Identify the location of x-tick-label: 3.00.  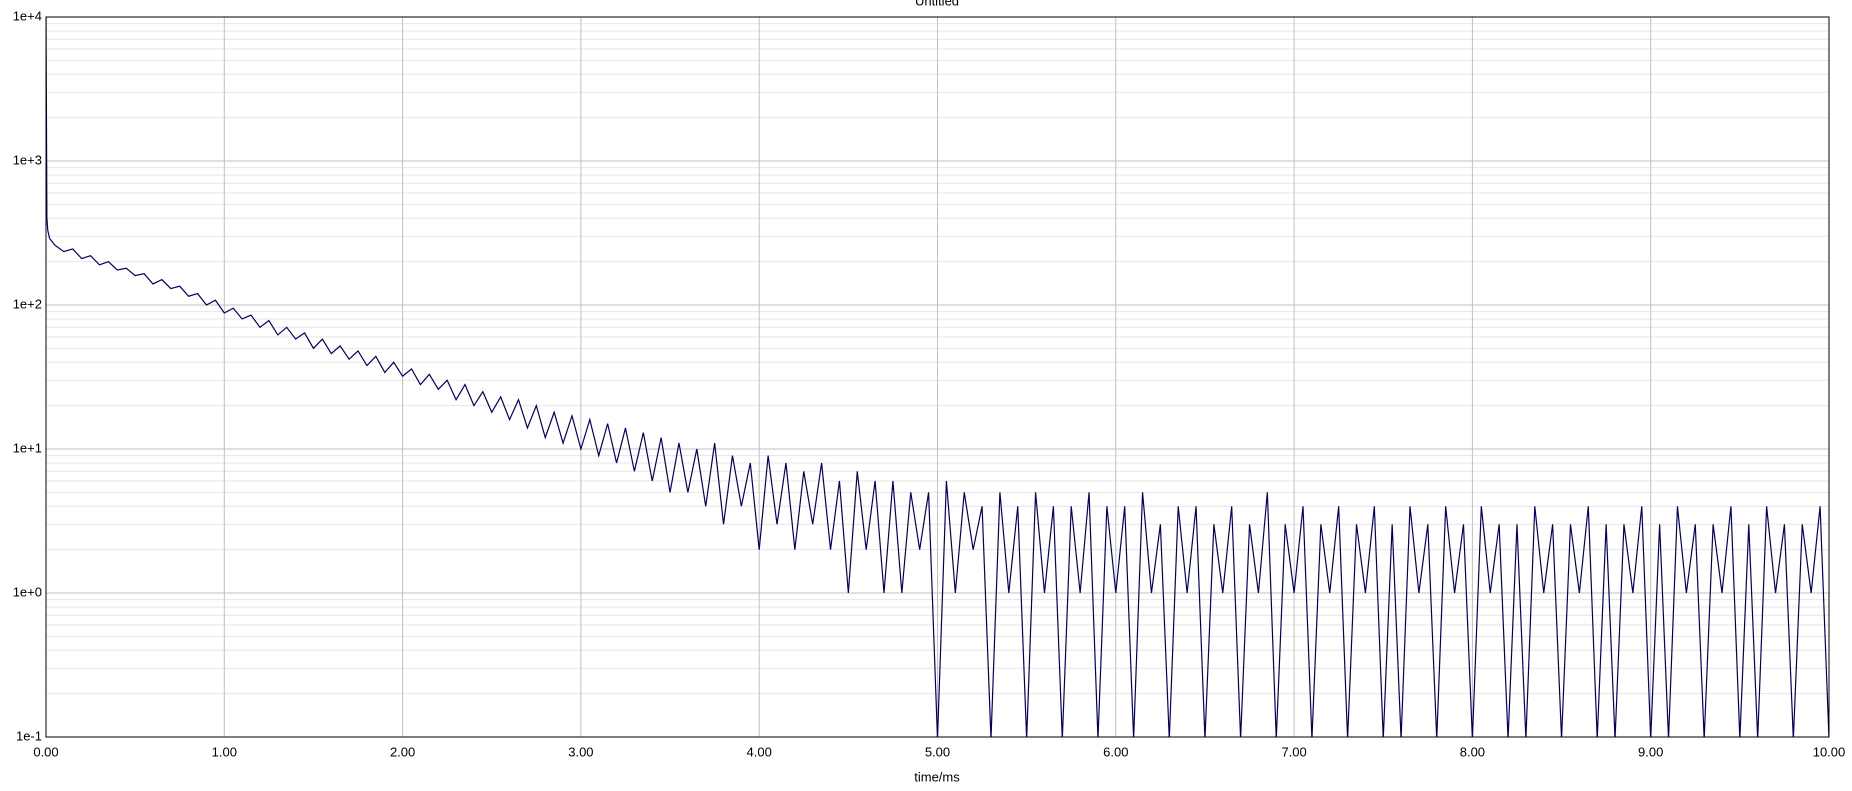
(580, 751).